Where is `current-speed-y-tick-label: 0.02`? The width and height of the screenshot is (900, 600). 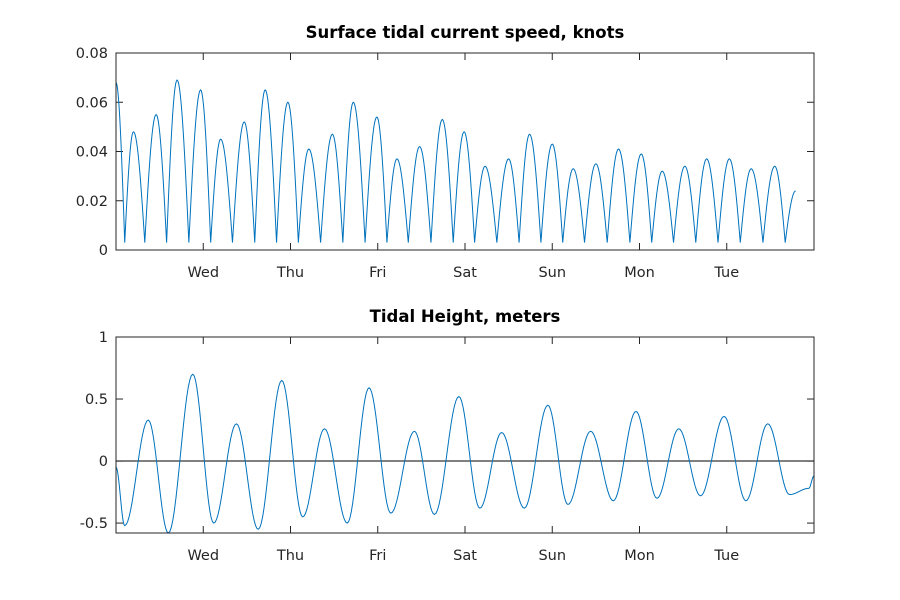
current-speed-y-tick-label: 0.02 is located at coordinates (92, 202).